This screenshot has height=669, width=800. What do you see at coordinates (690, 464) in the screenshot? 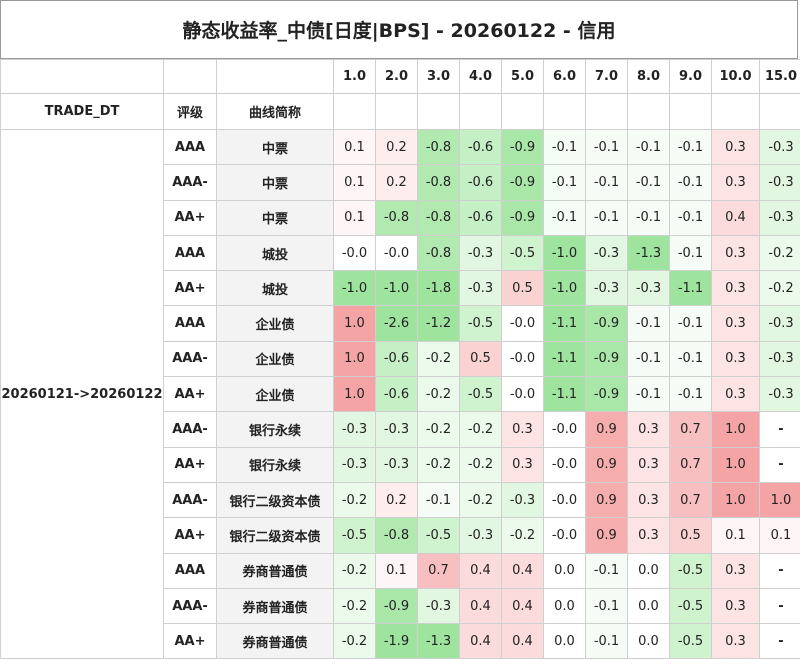
I see `heat-cell: 0.7` at bounding box center [690, 464].